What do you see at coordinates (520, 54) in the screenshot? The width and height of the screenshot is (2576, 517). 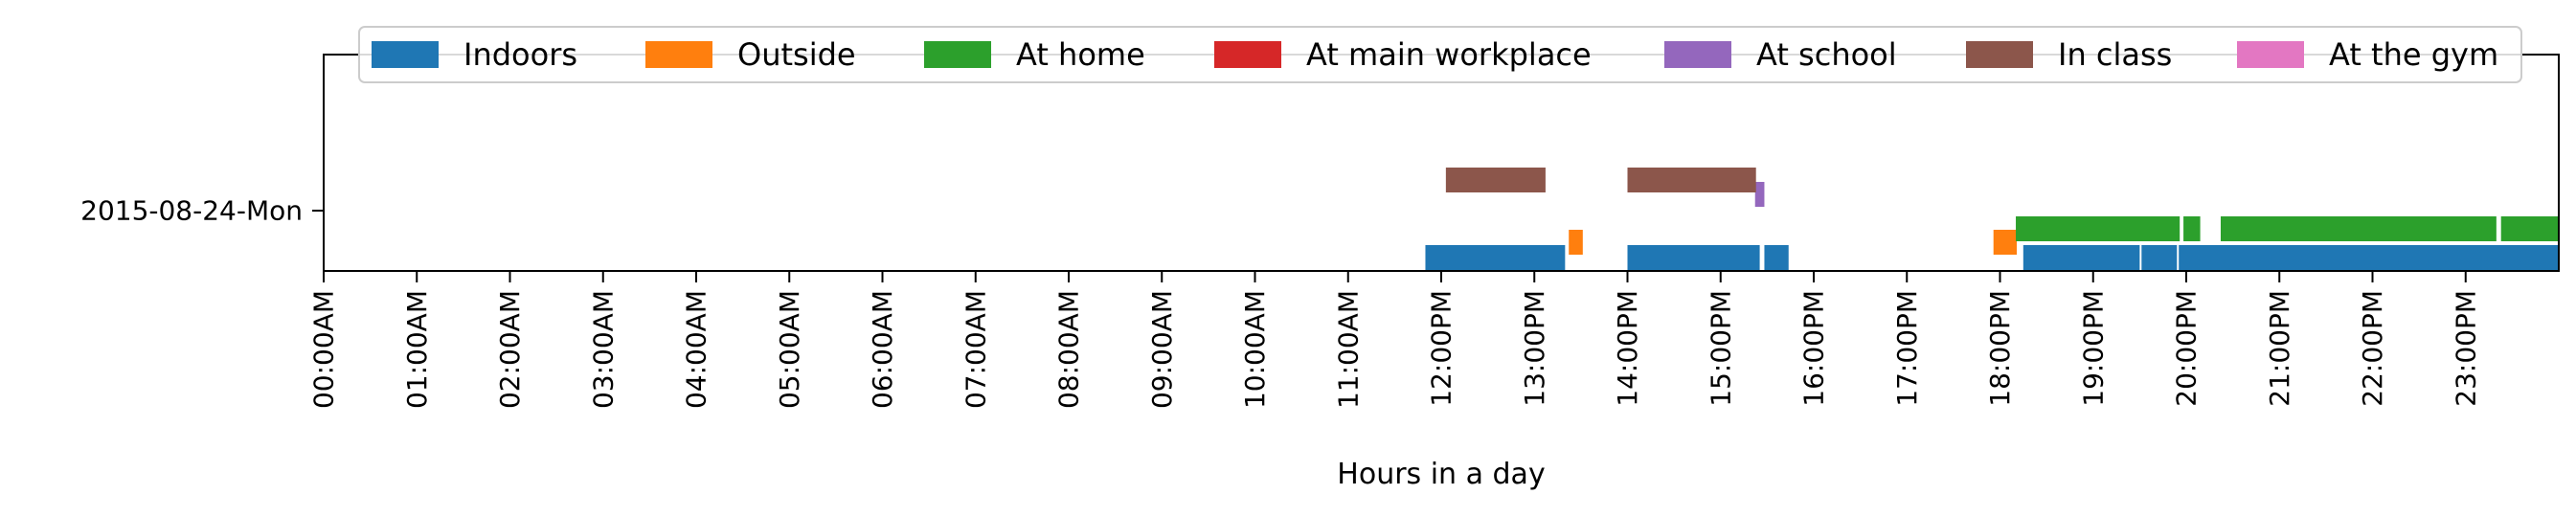 I see `legend-label: Indoors` at bounding box center [520, 54].